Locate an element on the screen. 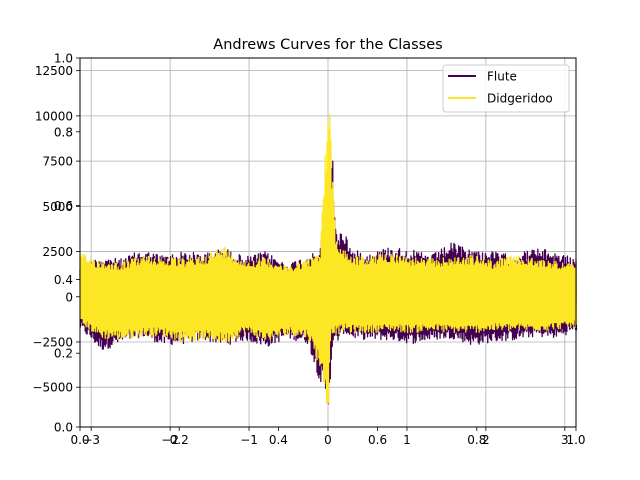  y-tick-label: 12500 is located at coordinates (54, 71).